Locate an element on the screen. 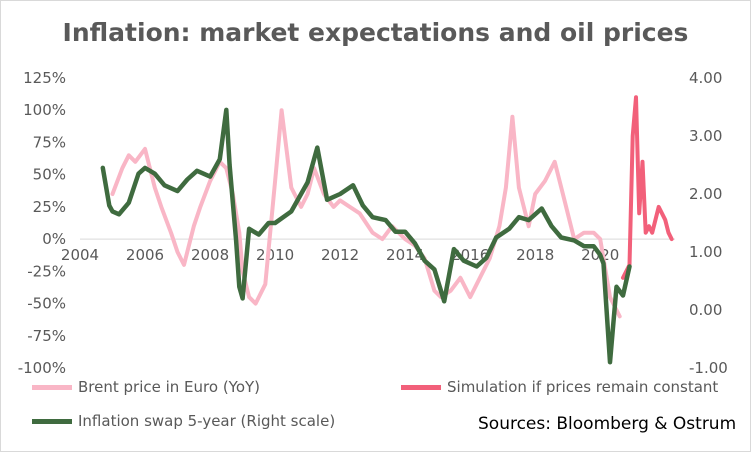  y-left-tick-label: 25% is located at coordinates (49, 207).